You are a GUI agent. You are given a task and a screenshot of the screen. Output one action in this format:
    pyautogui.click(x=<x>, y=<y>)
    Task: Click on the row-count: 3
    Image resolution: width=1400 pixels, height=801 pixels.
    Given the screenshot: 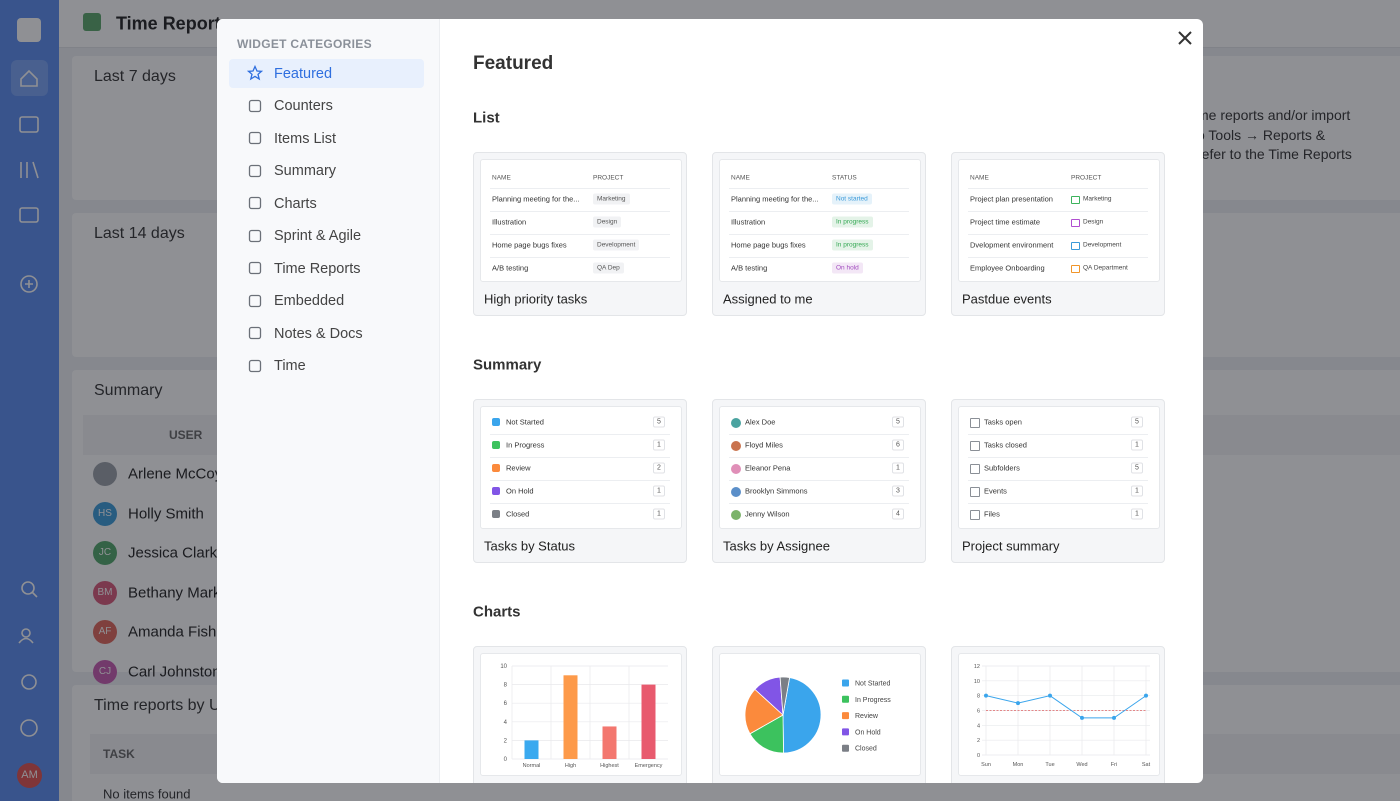 What is the action you would take?
    pyautogui.click(x=898, y=491)
    